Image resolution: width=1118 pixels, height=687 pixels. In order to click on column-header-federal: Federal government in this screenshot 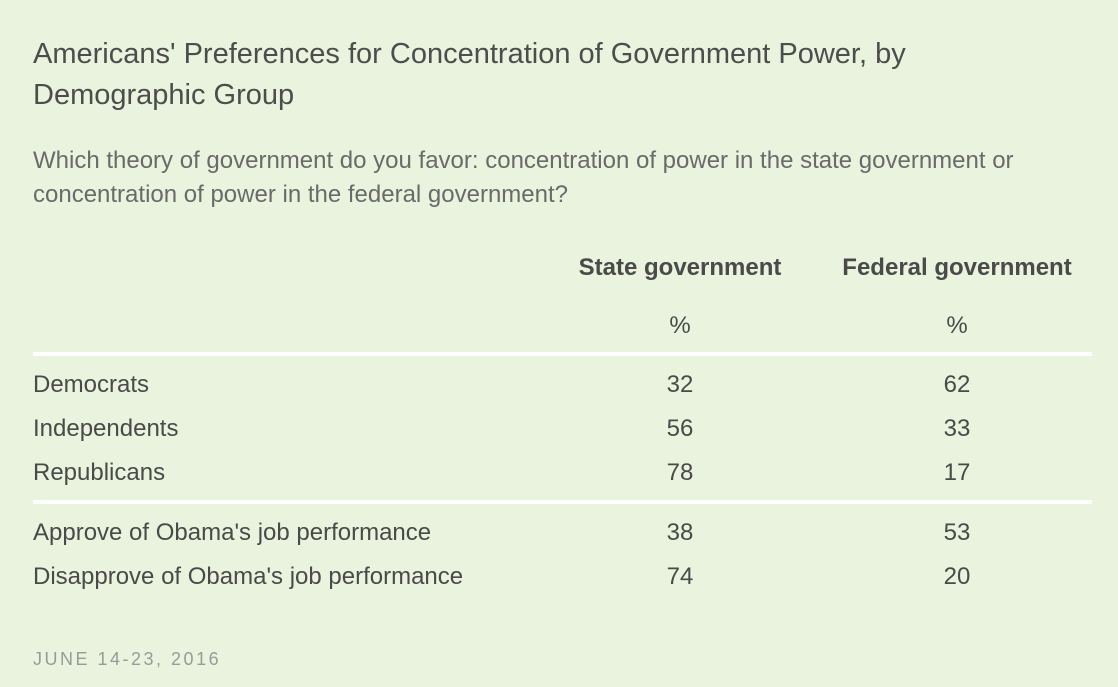, I will do `click(957, 267)`.